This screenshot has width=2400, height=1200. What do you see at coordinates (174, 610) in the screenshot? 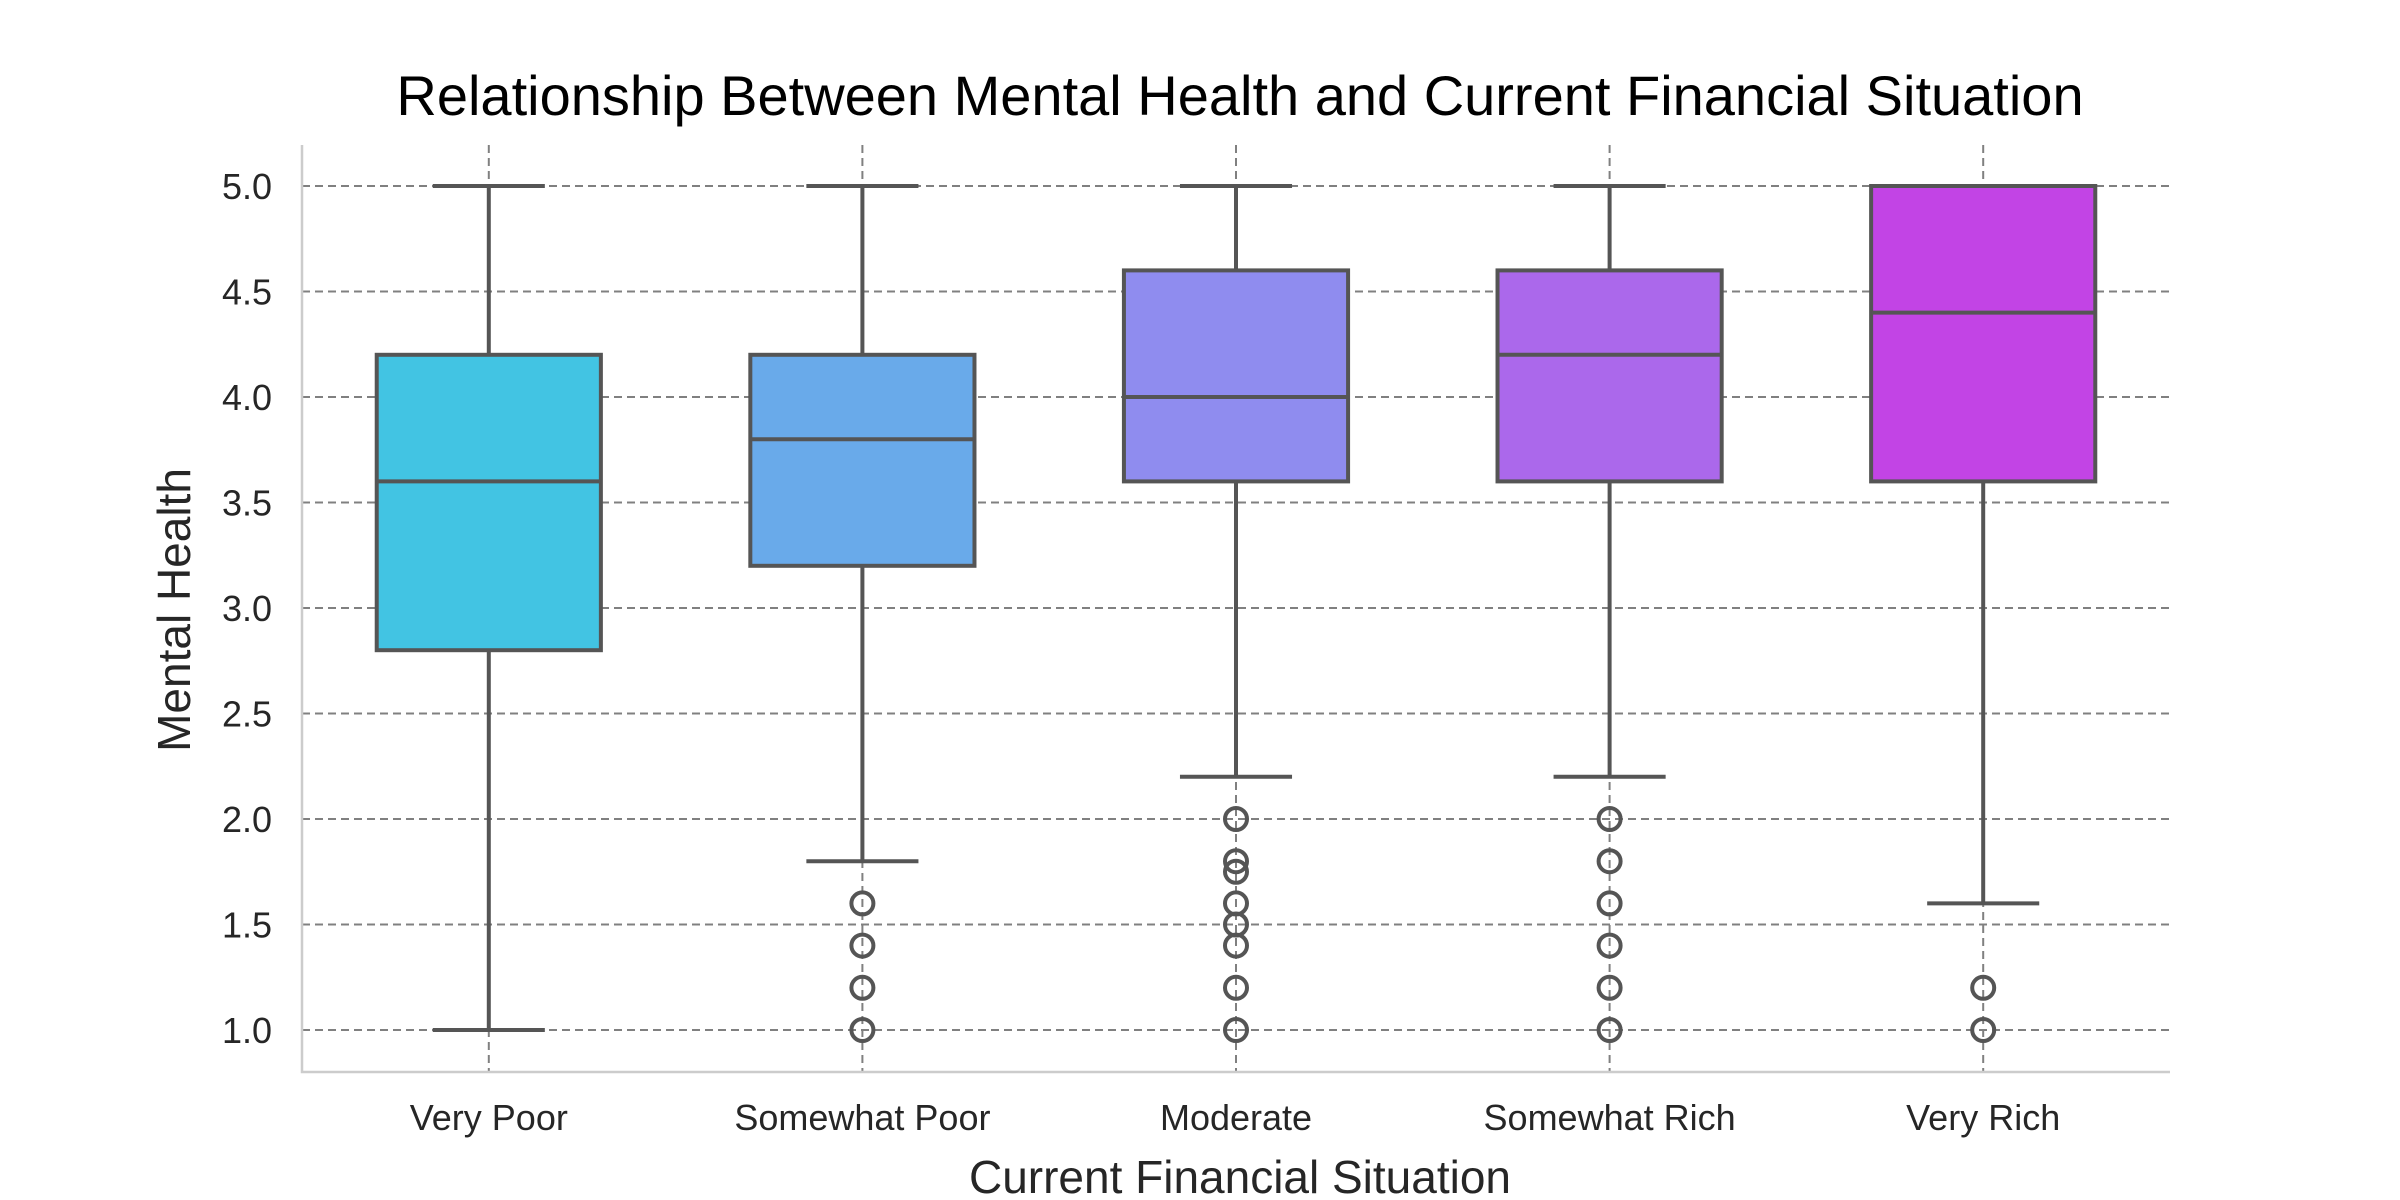
I see `y-axis-label: Mental Health` at bounding box center [174, 610].